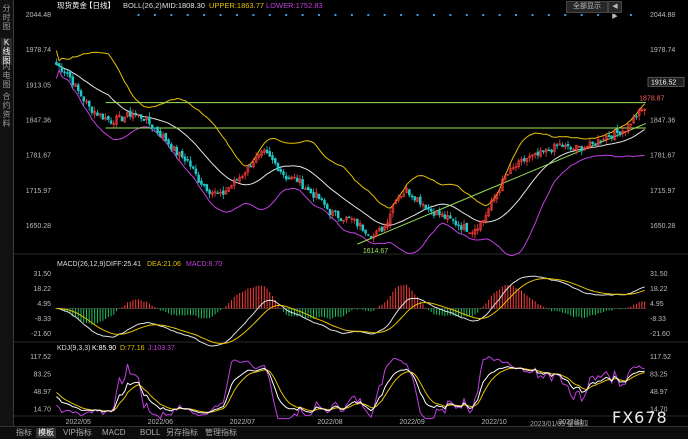 This screenshot has width=688, height=439. What do you see at coordinates (294, 5) in the screenshot?
I see `boll-lower-value: LOWER:1752.83` at bounding box center [294, 5].